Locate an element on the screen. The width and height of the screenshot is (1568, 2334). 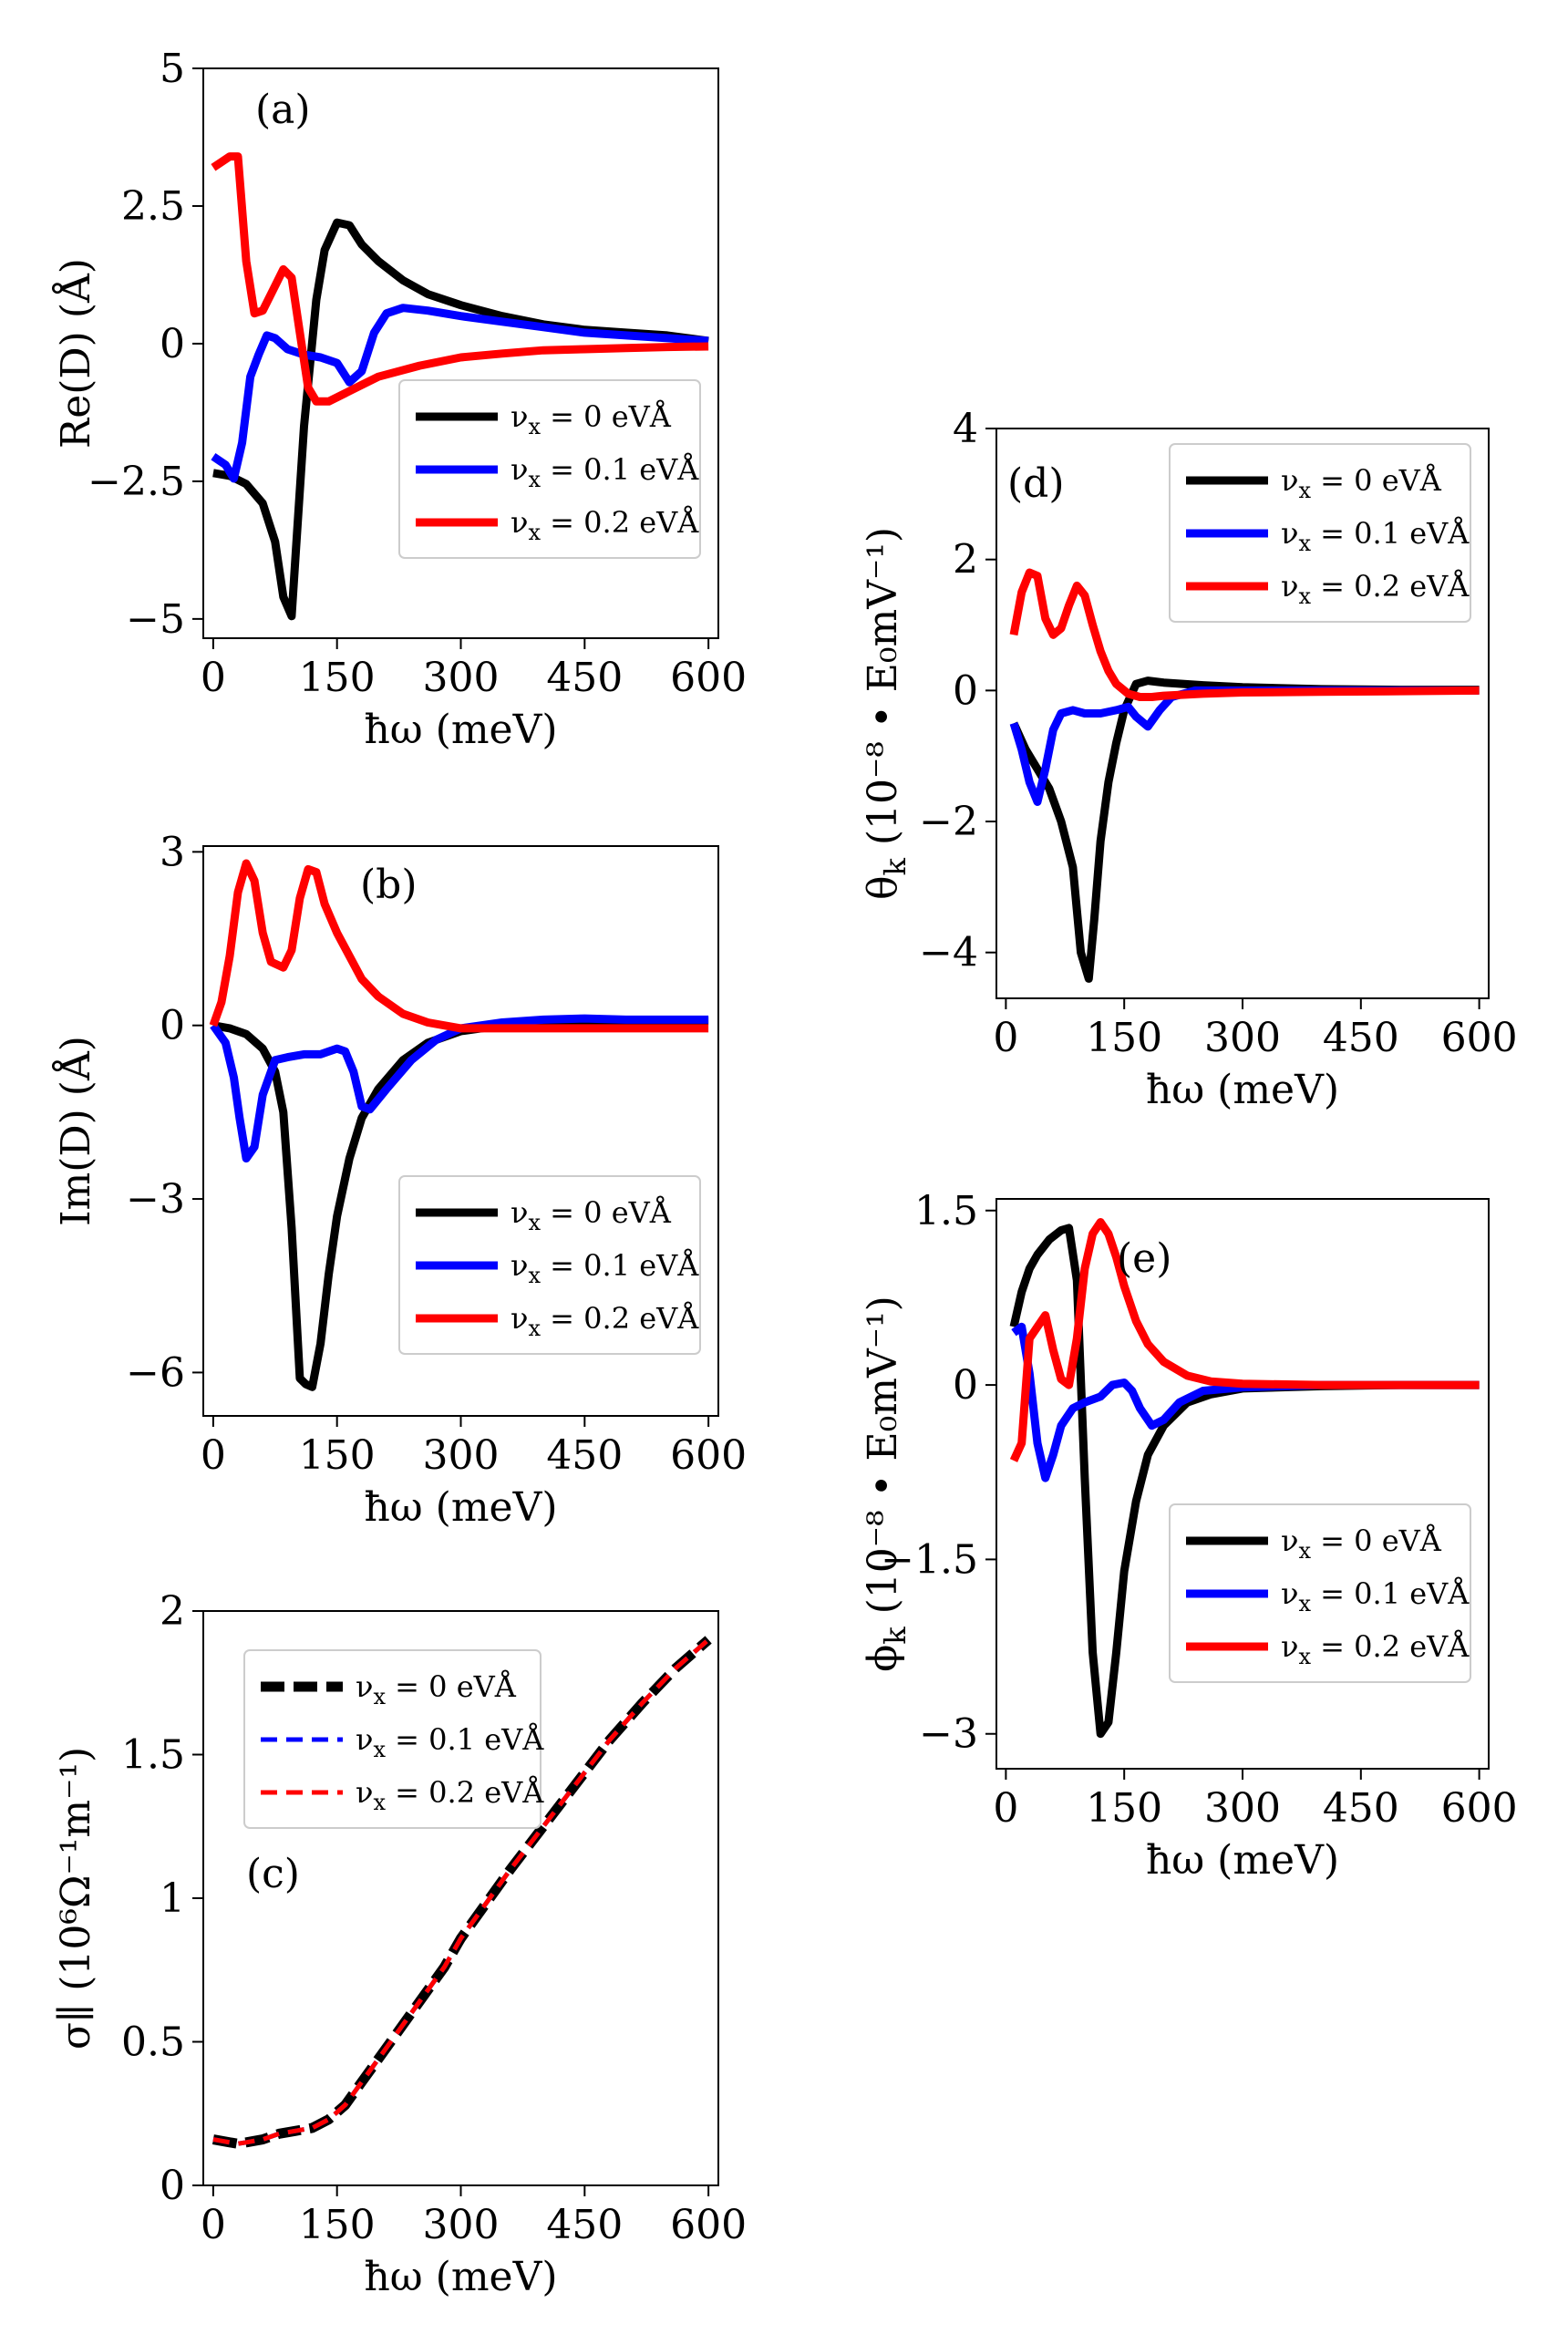
series-group-d is located at coordinates (1244, 775).